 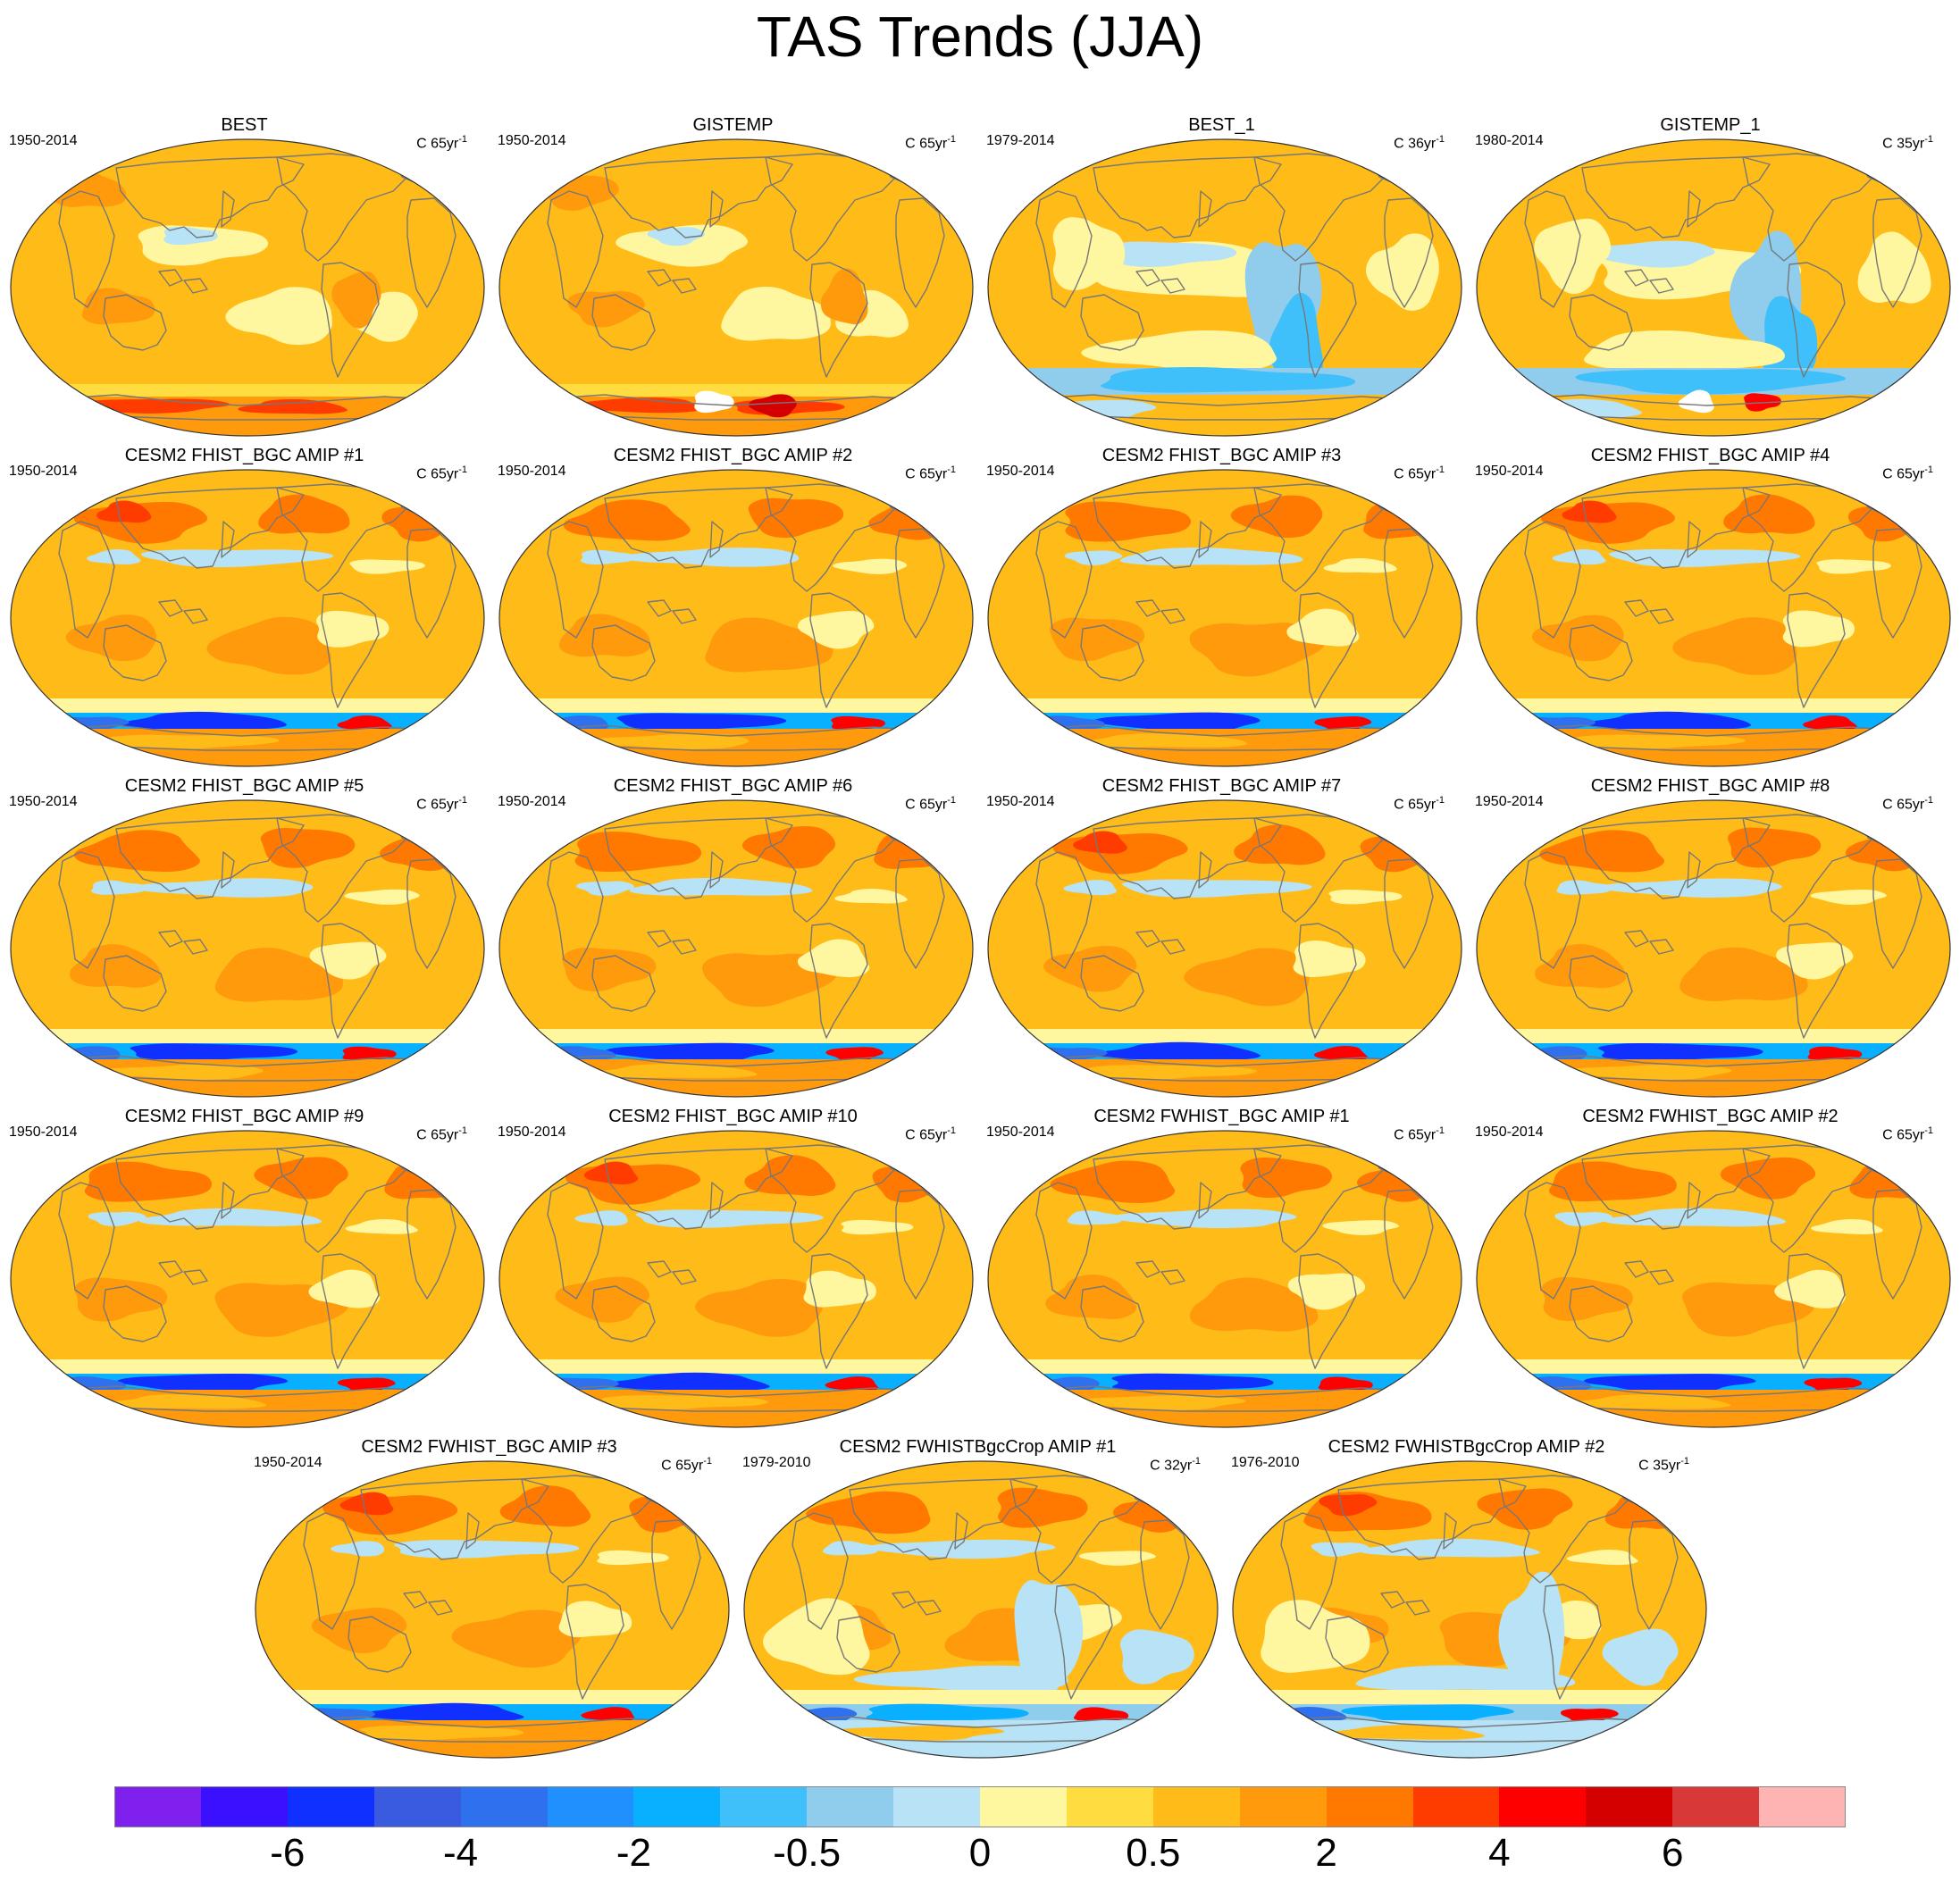 I want to click on panel-title: CESM2 FWHISTBgcCrop AMIP #1, so click(x=978, y=1447).